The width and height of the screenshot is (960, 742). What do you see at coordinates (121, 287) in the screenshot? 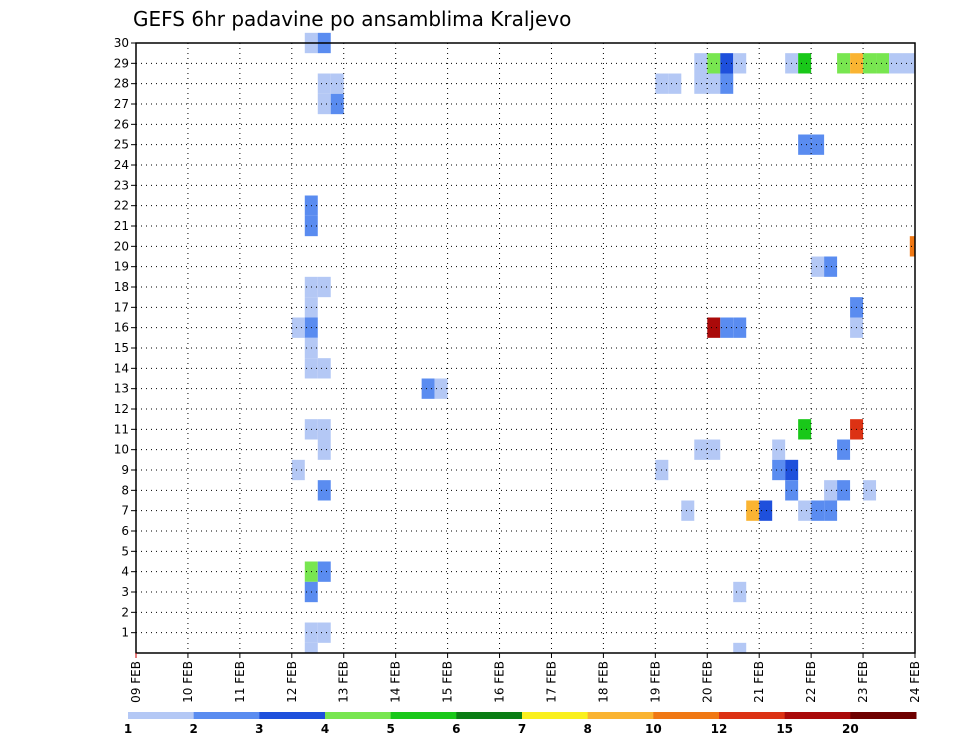
I see `y-tick-label: 18` at bounding box center [121, 287].